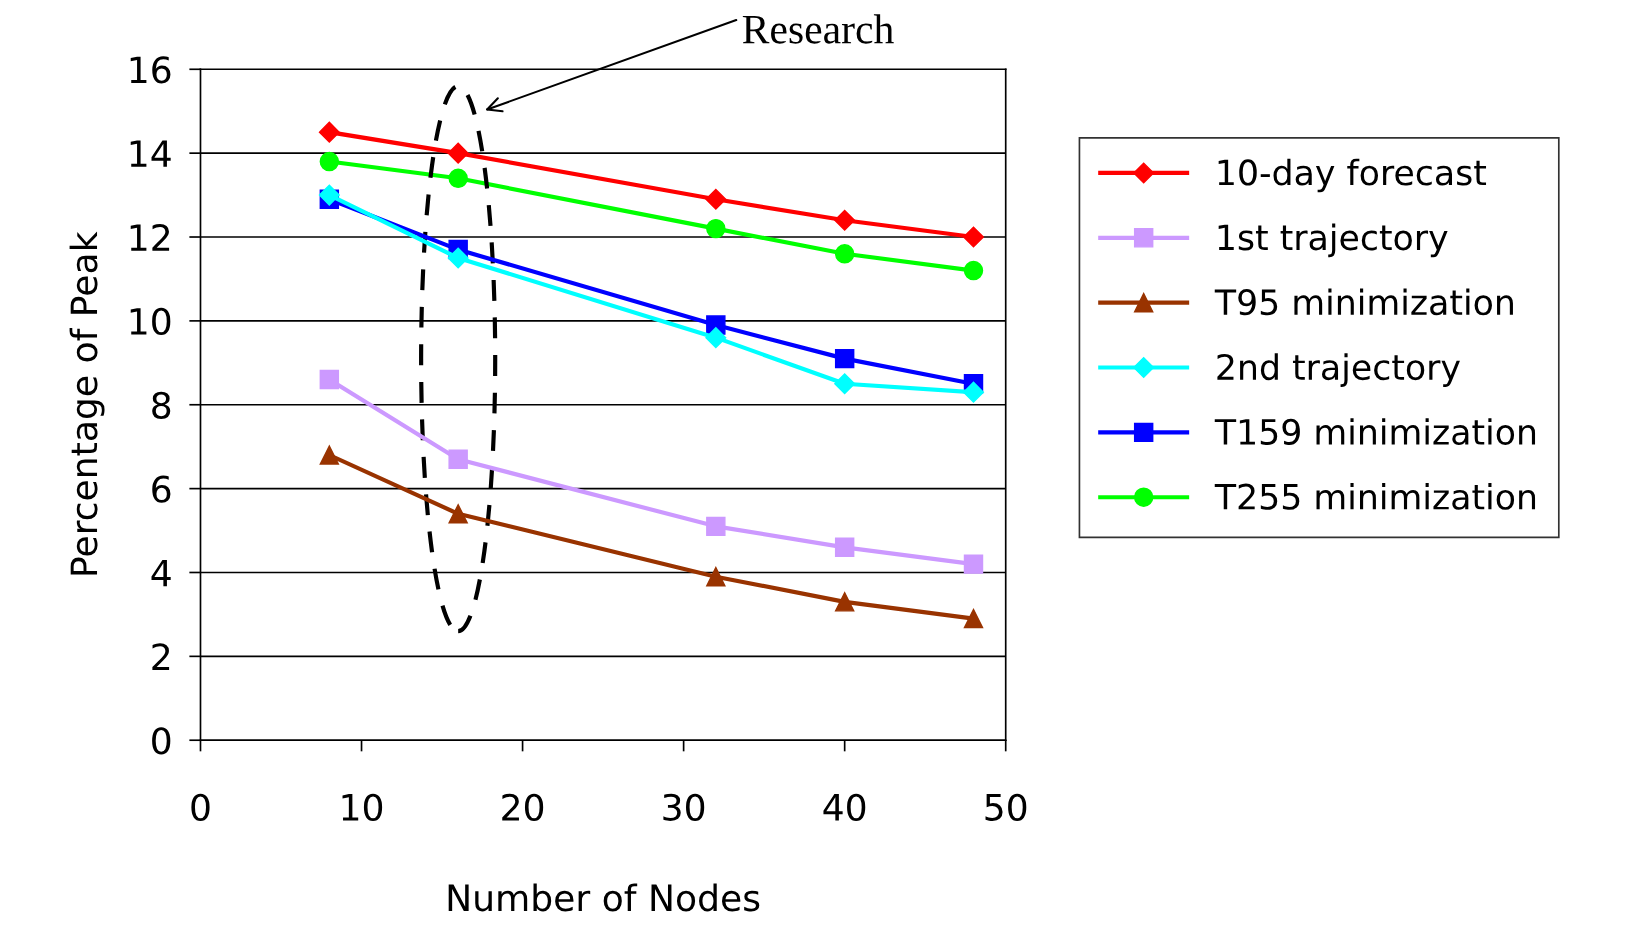 This screenshot has width=1630, height=949. Describe the element at coordinates (1338, 370) in the screenshot. I see `legend-label: 2nd trajectory` at that location.